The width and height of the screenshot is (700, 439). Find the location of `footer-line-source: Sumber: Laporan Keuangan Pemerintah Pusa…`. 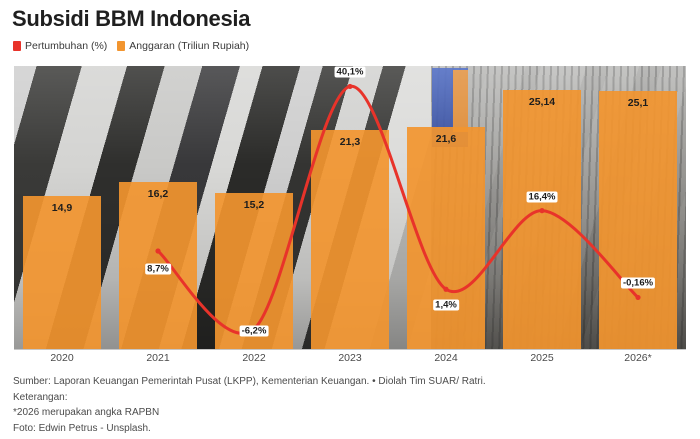

footer-line-source: Sumber: Laporan Keuangan Pemerintah Pusa… is located at coordinates (249, 381).